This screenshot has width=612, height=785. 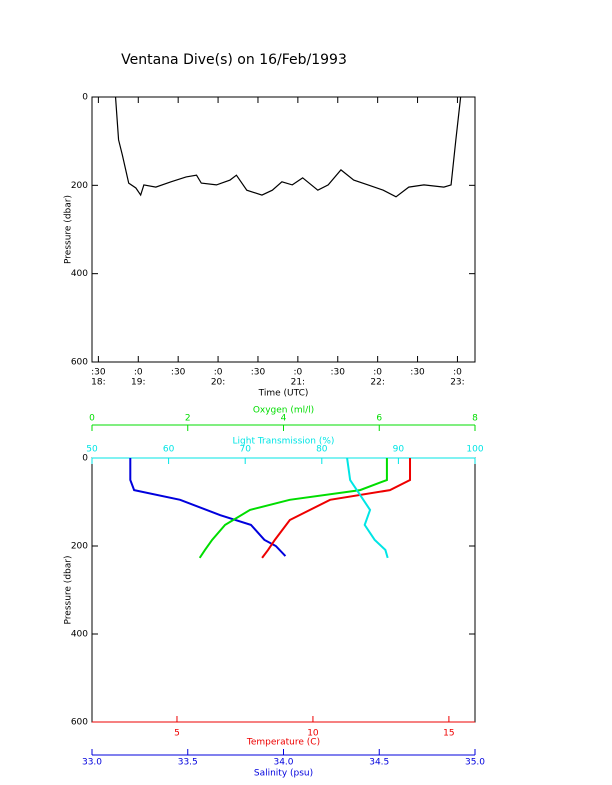 What do you see at coordinates (283, 763) in the screenshot?
I see `x-tick-label: 34.0` at bounding box center [283, 763].